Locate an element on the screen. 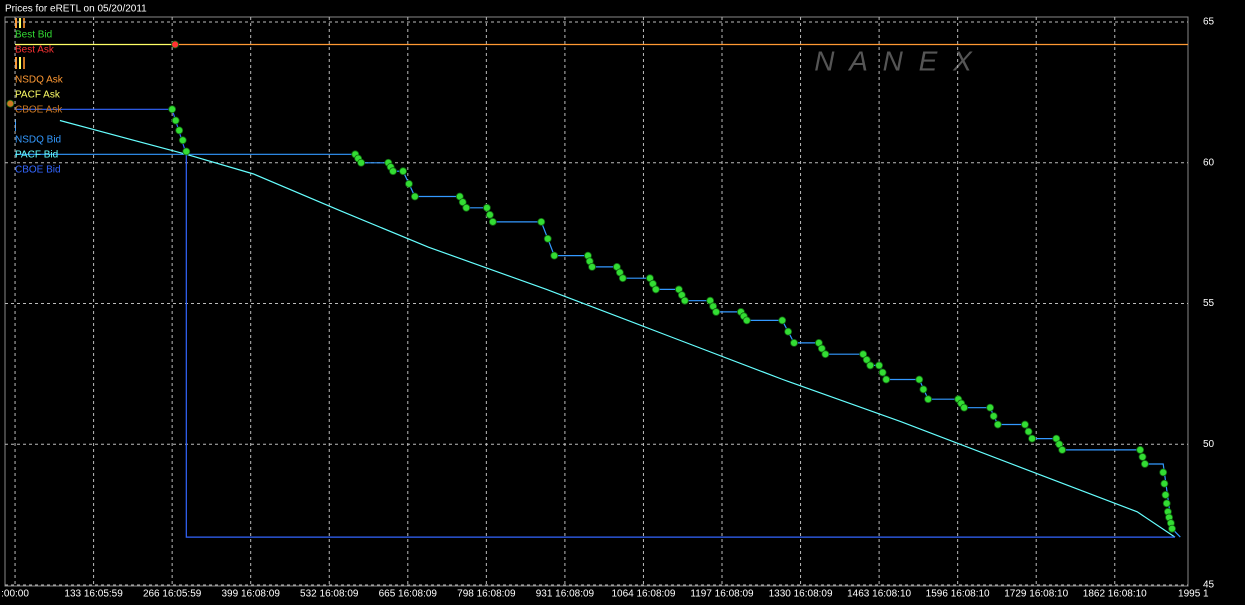  y-tick-label: 45 is located at coordinates (1209, 585).